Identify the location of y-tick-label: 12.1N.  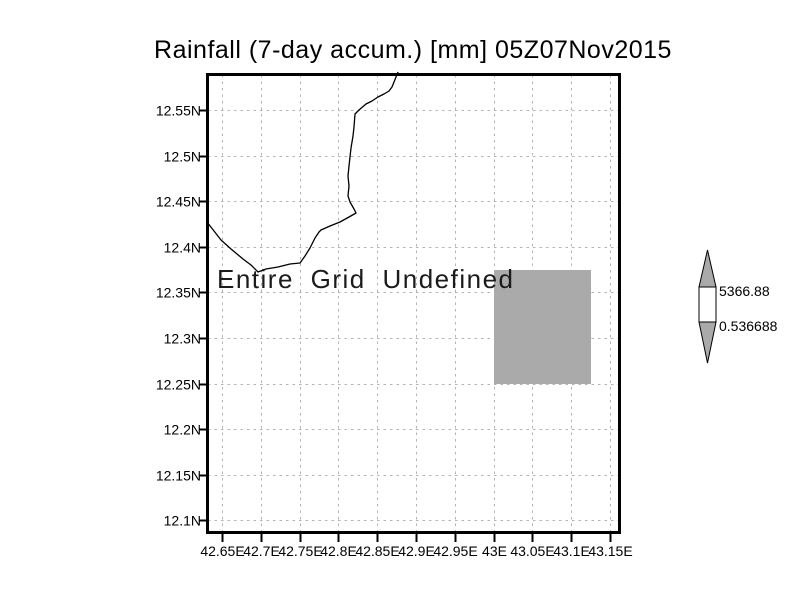
(182, 521).